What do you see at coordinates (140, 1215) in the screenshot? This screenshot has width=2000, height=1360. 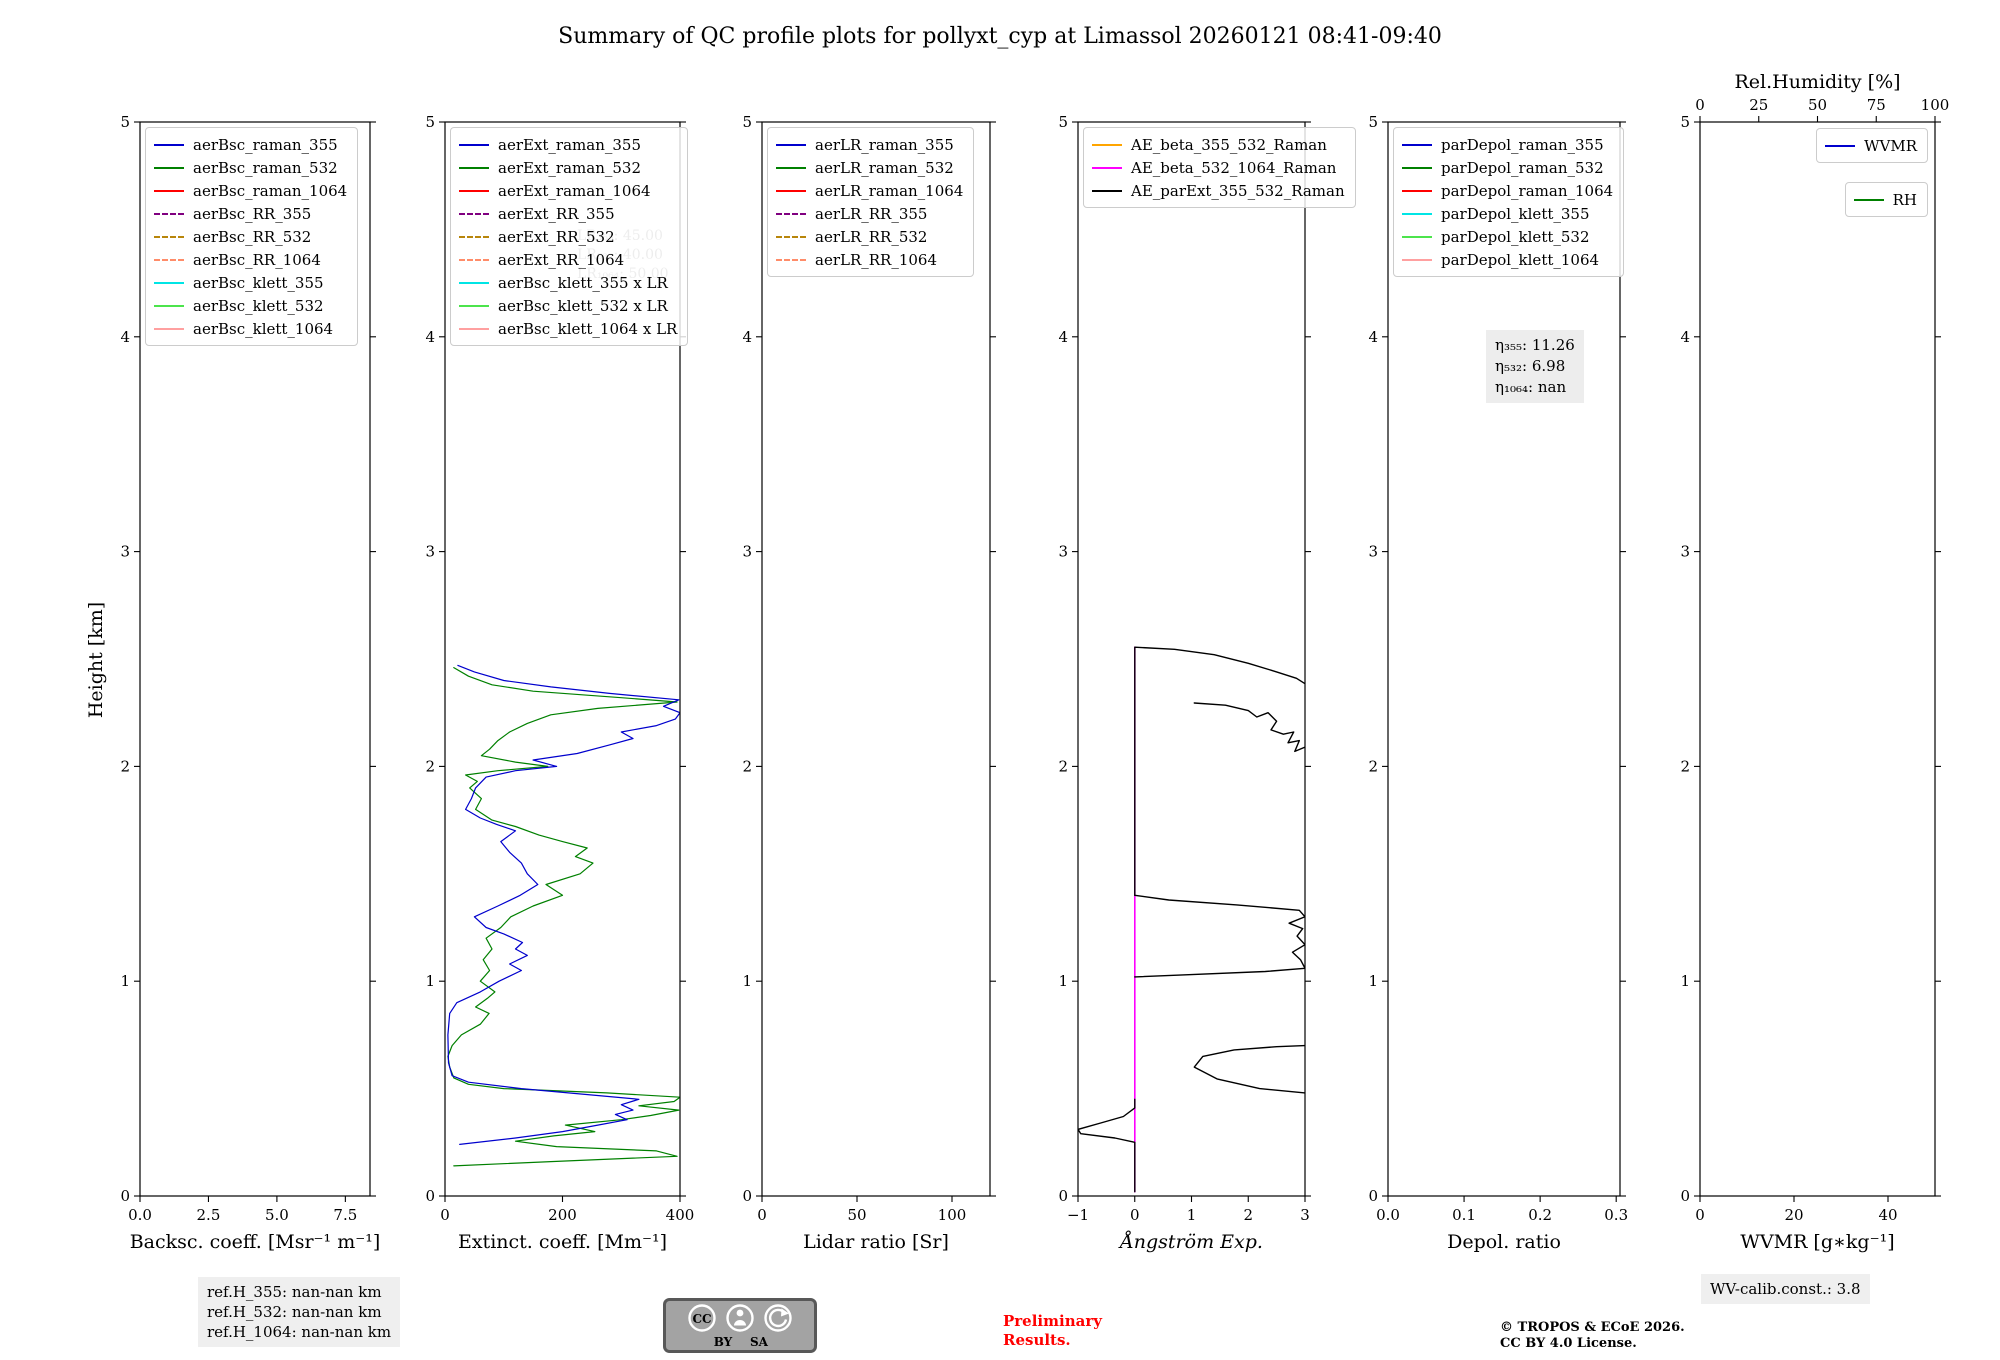 I see `svg-text: 0.0` at bounding box center [140, 1215].